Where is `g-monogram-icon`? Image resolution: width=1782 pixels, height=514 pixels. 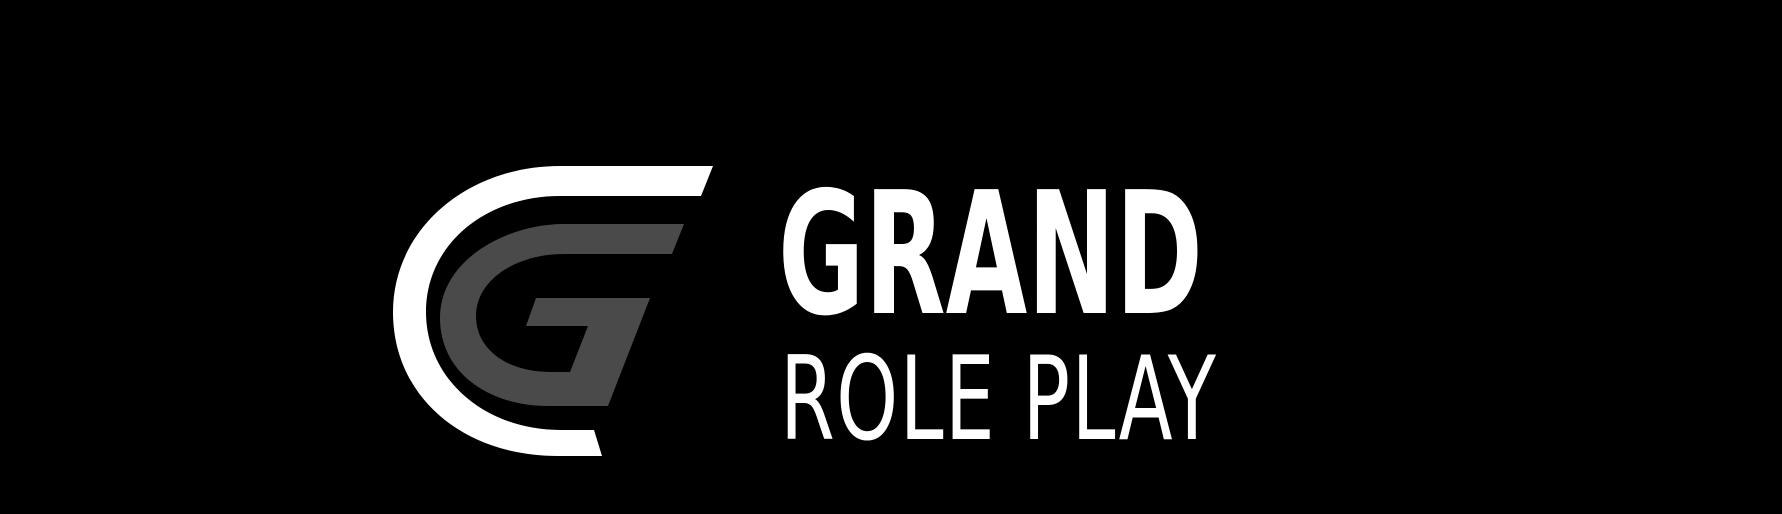
g-monogram-icon is located at coordinates (553, 311).